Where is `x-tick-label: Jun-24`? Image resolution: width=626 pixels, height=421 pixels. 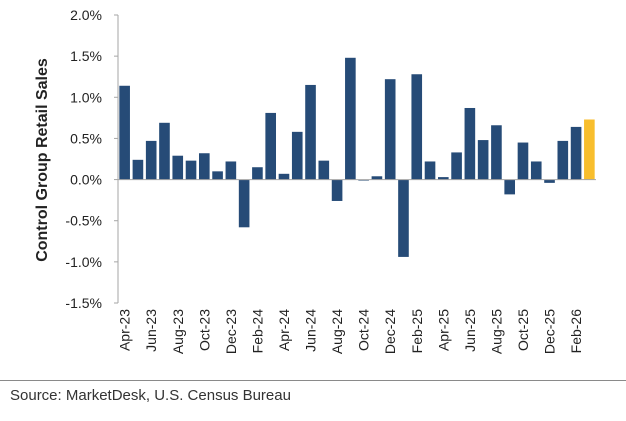 x-tick-label: Jun-24 is located at coordinates (311, 330).